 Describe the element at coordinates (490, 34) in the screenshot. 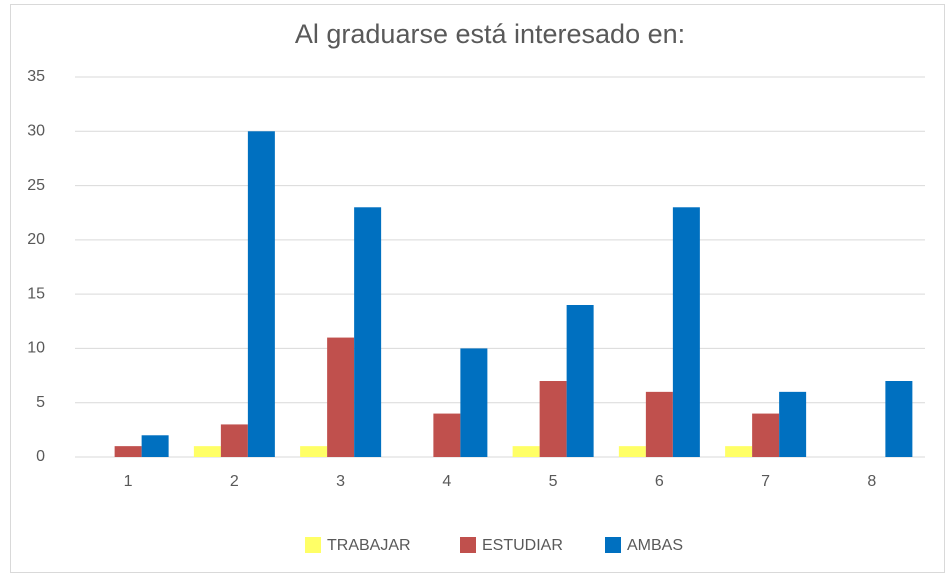

I see `chart-title: Al graduarse está interesado en:` at that location.